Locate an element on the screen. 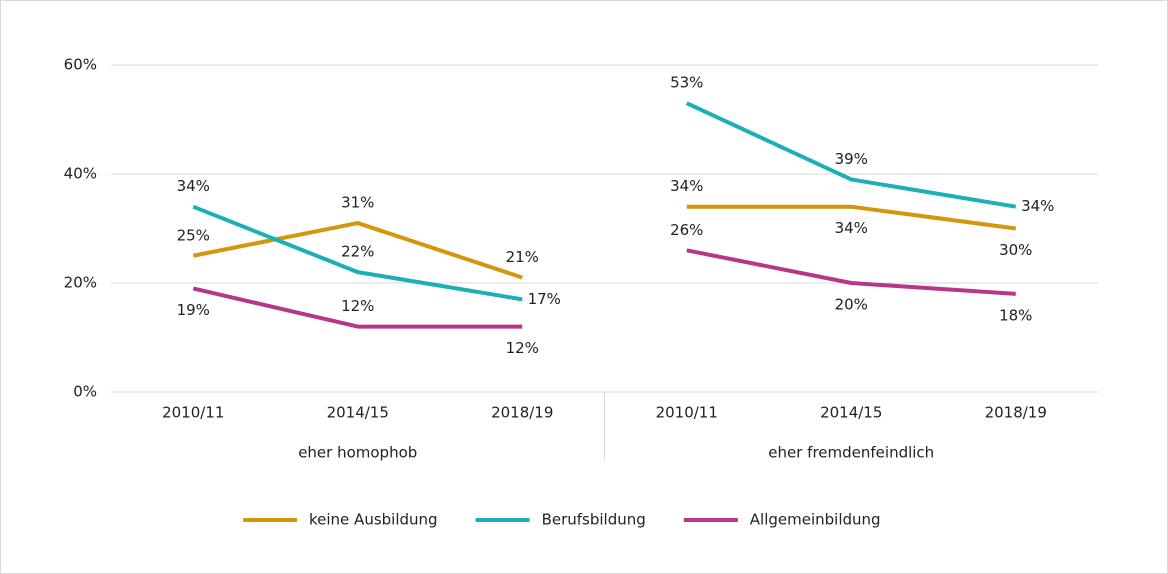  data-label: 20% is located at coordinates (851, 305).